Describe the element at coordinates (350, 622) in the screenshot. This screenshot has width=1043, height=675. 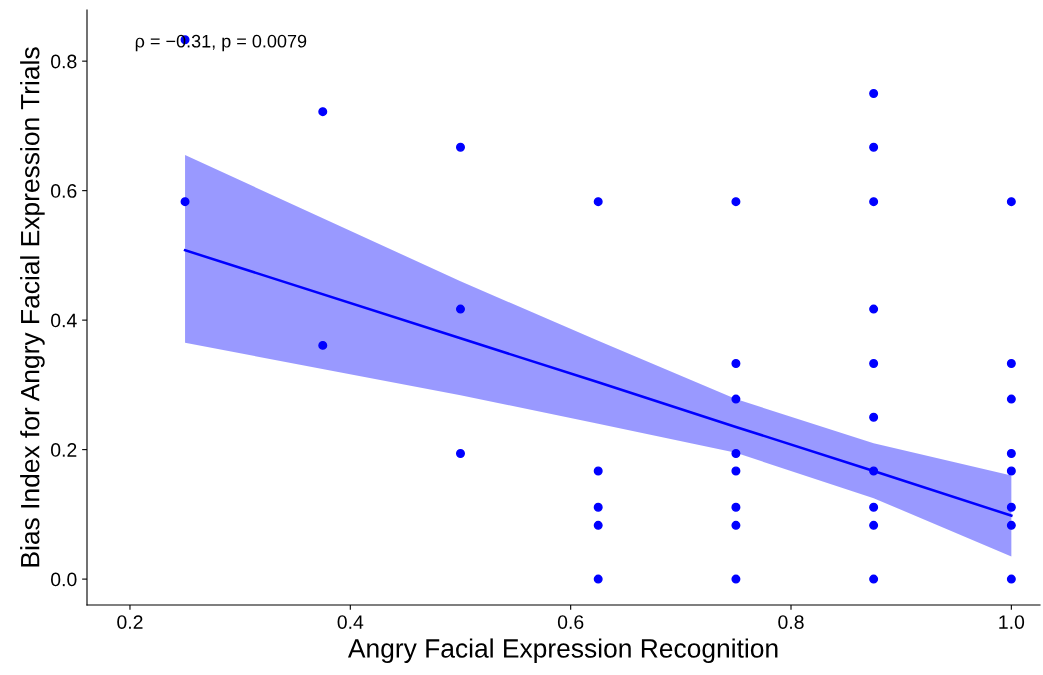
I see `x-tick-label: 0.4` at that location.